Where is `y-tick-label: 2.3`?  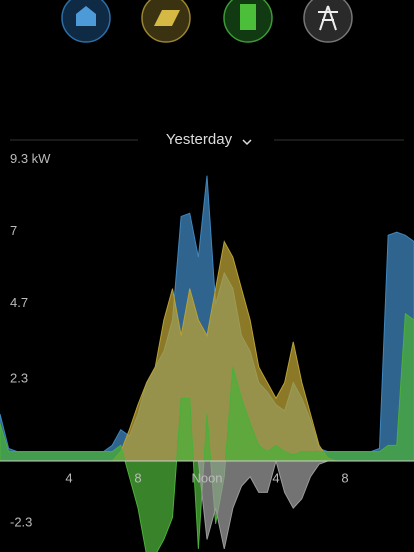
y-tick-label: 2.3 is located at coordinates (19, 377).